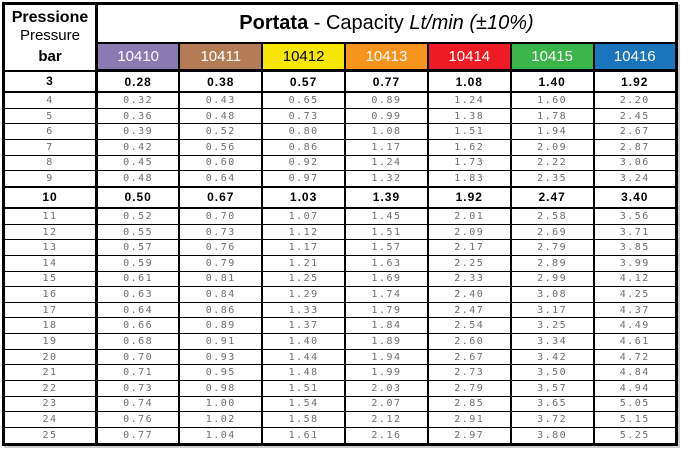 This screenshot has height=450, width=681. What do you see at coordinates (635, 294) in the screenshot?
I see `capacity-value-cell: 4.25` at bounding box center [635, 294].